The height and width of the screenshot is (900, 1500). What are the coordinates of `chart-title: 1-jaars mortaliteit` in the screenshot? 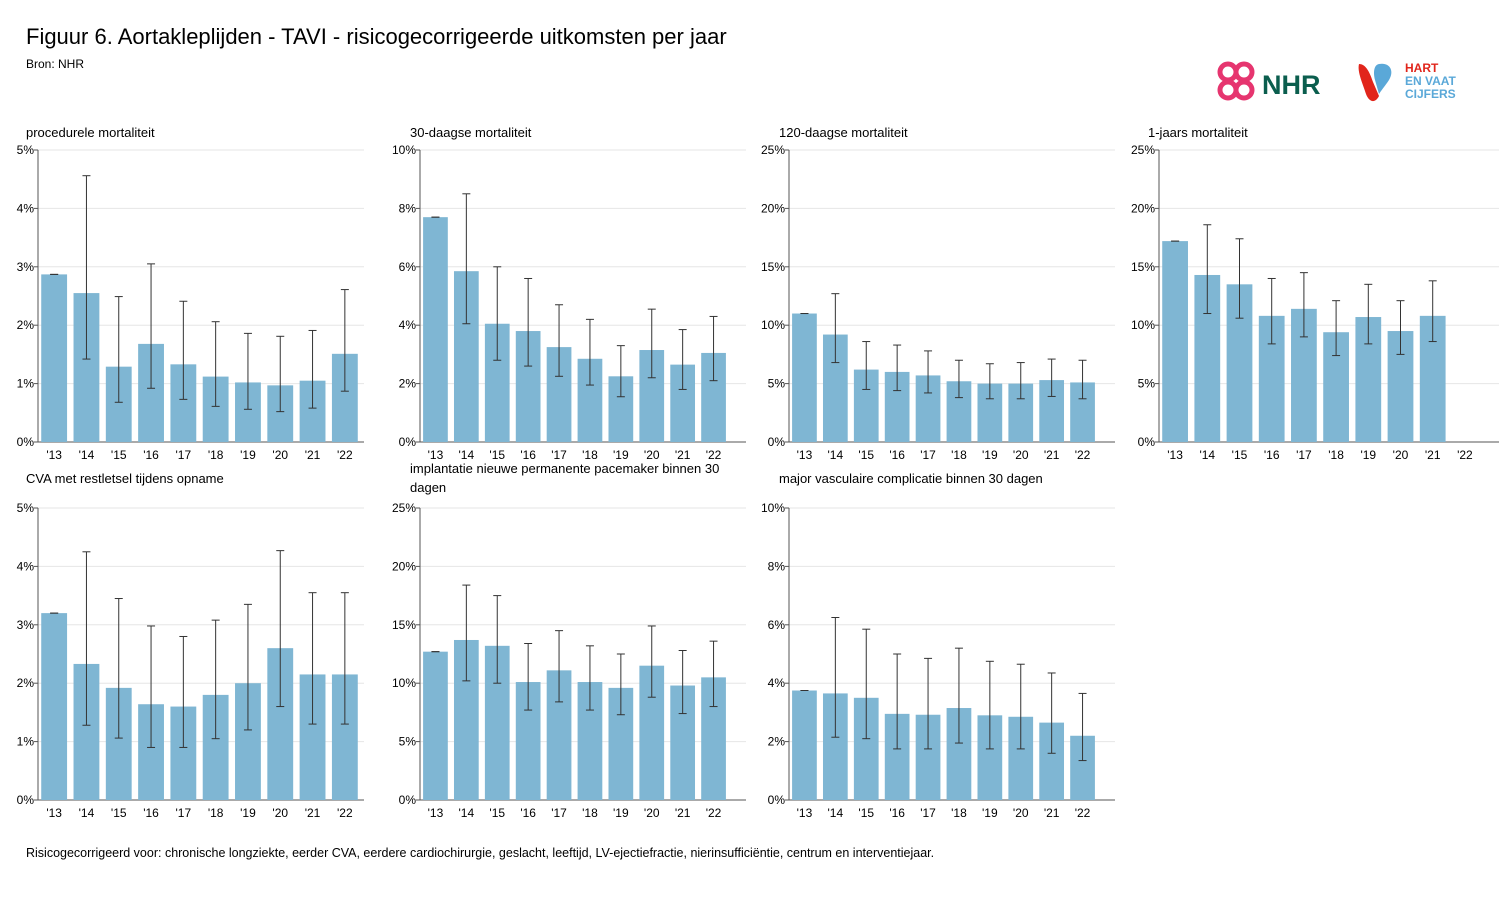 It's located at (1198, 132).